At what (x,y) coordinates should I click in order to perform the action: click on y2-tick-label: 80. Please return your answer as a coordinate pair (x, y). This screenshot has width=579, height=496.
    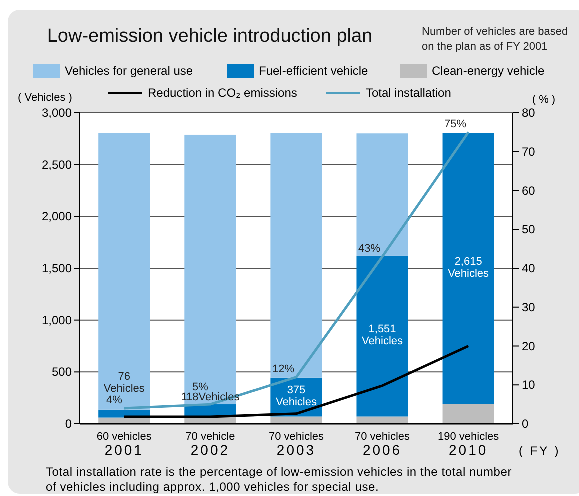
    Looking at the image, I should click on (529, 113).